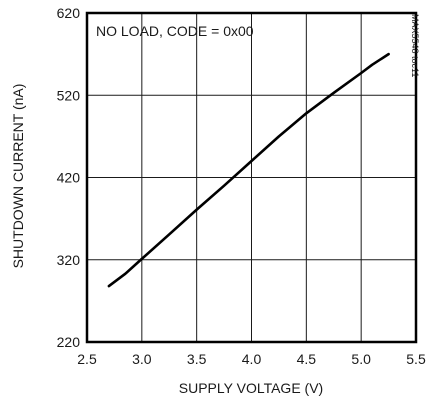 This screenshot has width=429, height=403. I want to click on y-axis-title: SHUTDOWN CURRENT (nA), so click(18, 176).